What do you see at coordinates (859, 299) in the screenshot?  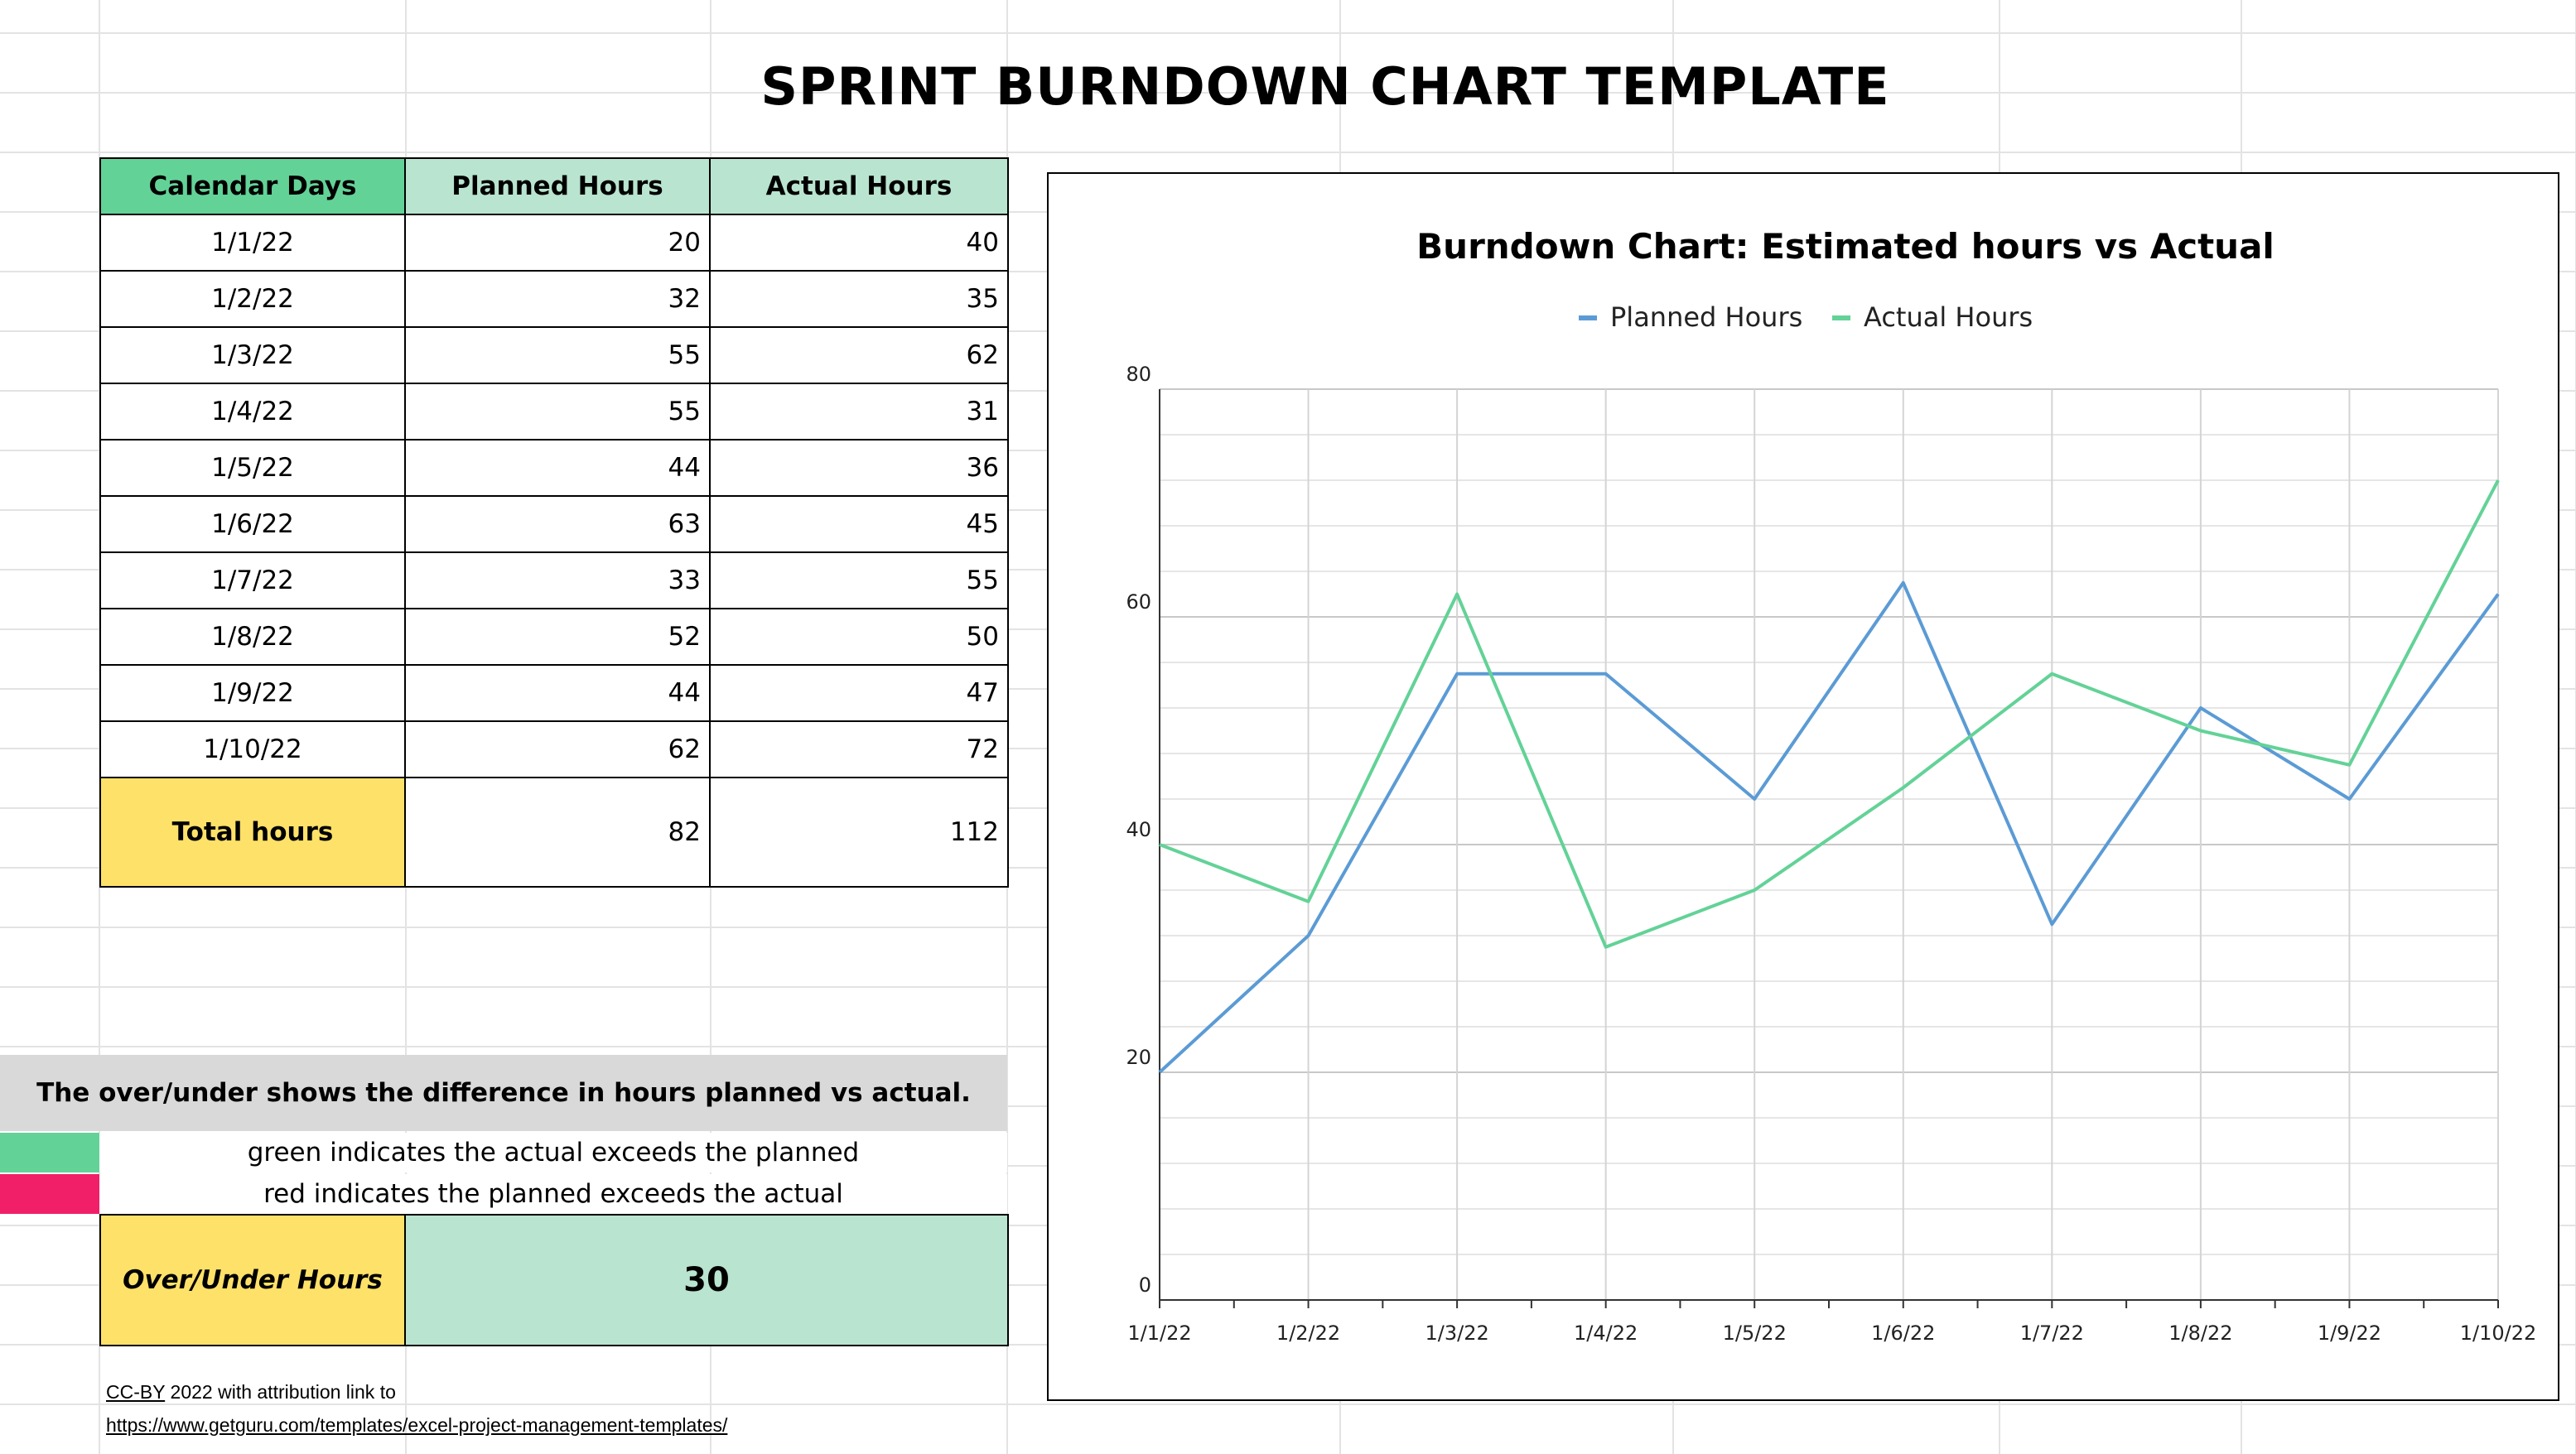 I see `actual-hours-cell: 35` at bounding box center [859, 299].